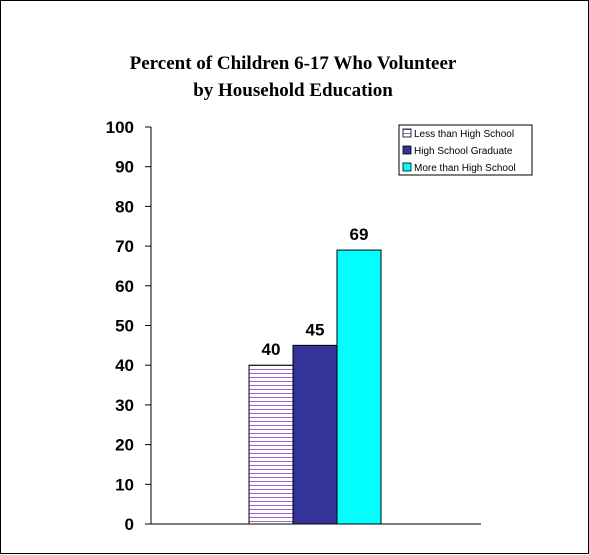 The height and width of the screenshot is (555, 589). What do you see at coordinates (464, 134) in the screenshot?
I see `legend-label-less-than-high-school: Less than High School` at bounding box center [464, 134].